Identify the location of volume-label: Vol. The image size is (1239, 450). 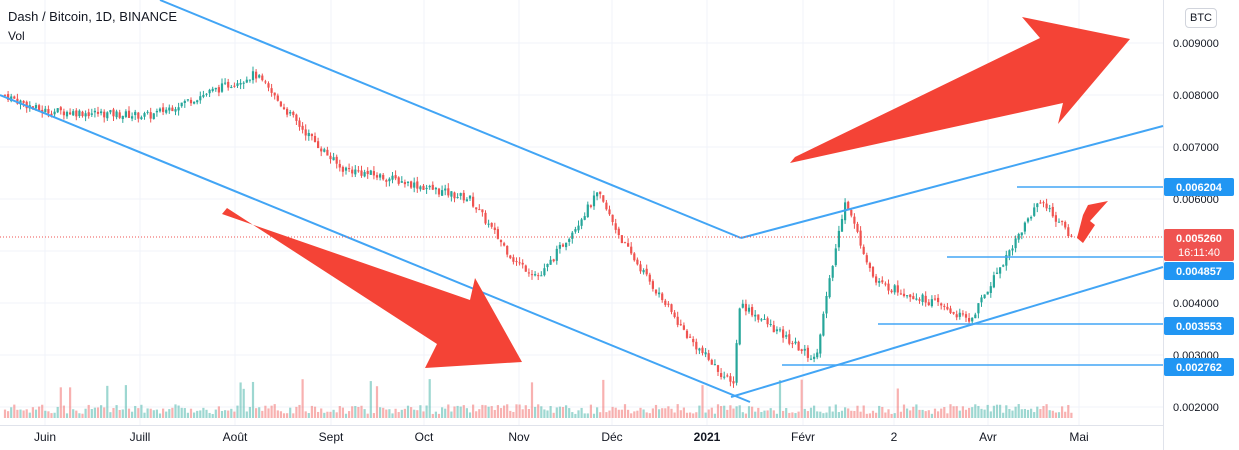
(16, 36).